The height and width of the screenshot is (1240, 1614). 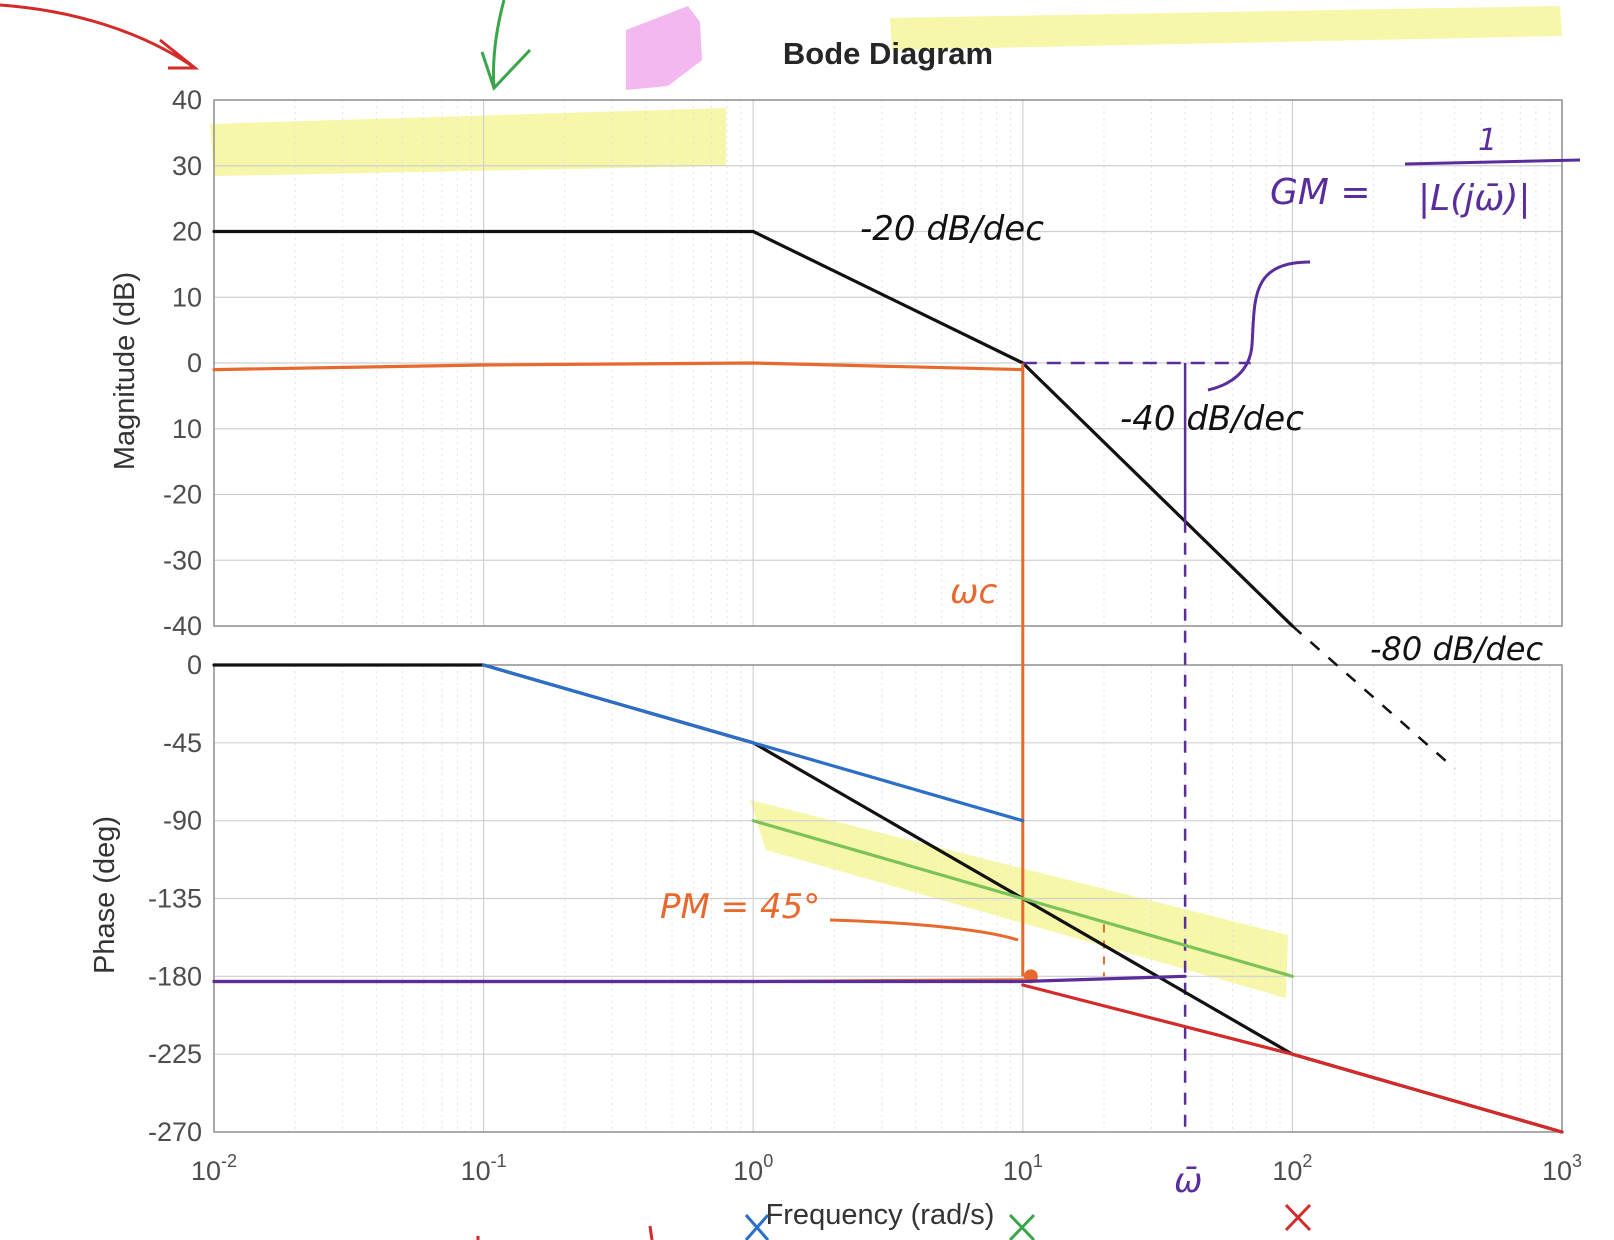 I want to click on gm-fraction-bar, so click(x=1492, y=162).